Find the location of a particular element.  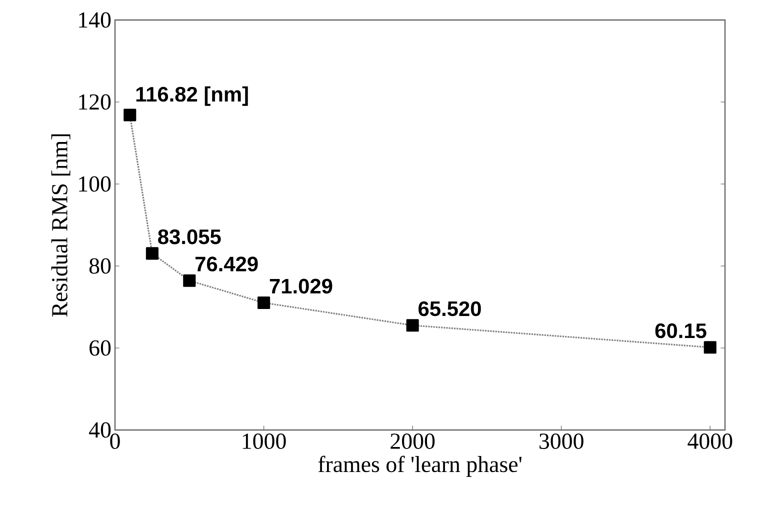

y-tick-label: 40 is located at coordinates (100, 430).